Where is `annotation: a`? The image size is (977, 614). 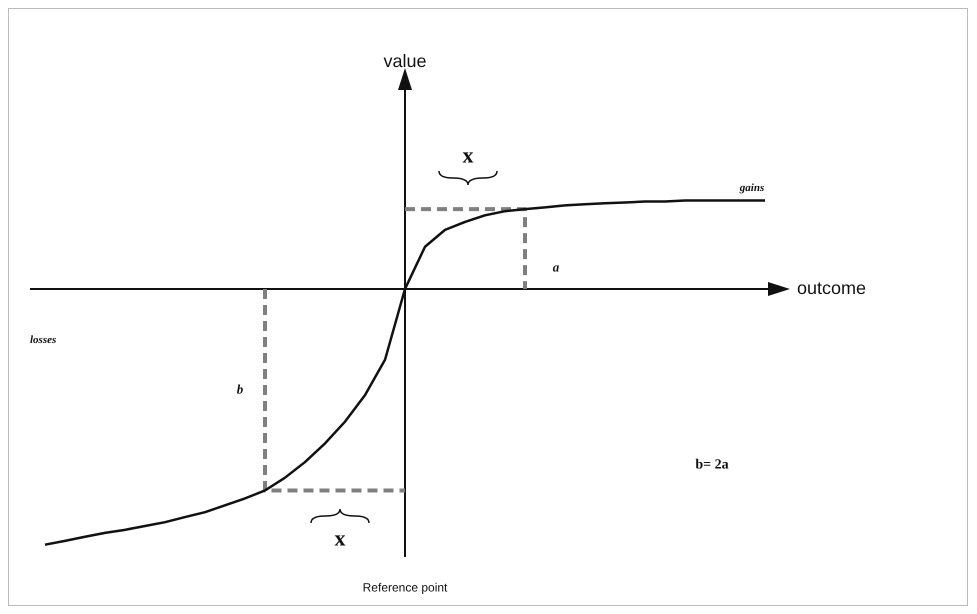
annotation: a is located at coordinates (556, 266).